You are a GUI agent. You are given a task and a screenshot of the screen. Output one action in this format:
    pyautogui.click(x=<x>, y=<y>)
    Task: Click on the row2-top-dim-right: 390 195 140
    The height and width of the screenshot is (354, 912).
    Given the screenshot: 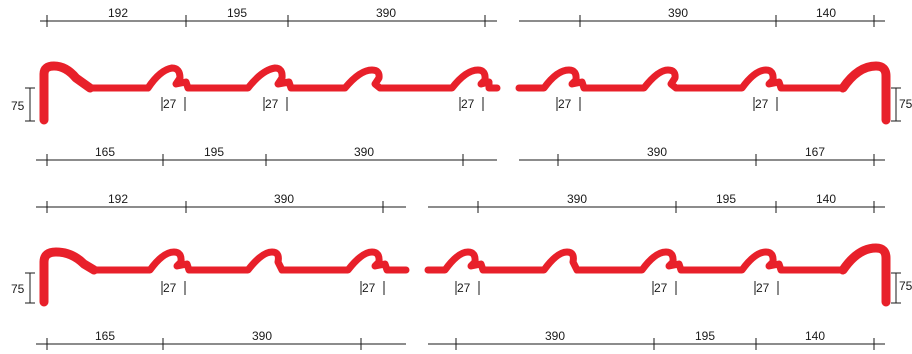 What is the action you would take?
    pyautogui.click(x=656, y=202)
    